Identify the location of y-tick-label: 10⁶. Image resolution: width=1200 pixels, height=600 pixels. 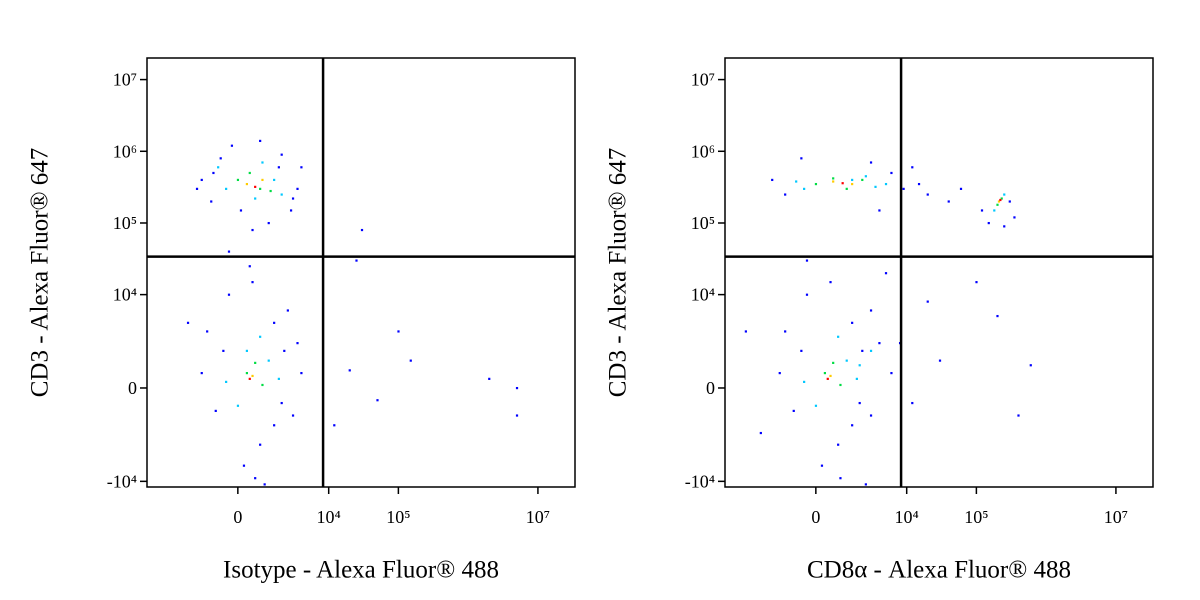
(125, 151).